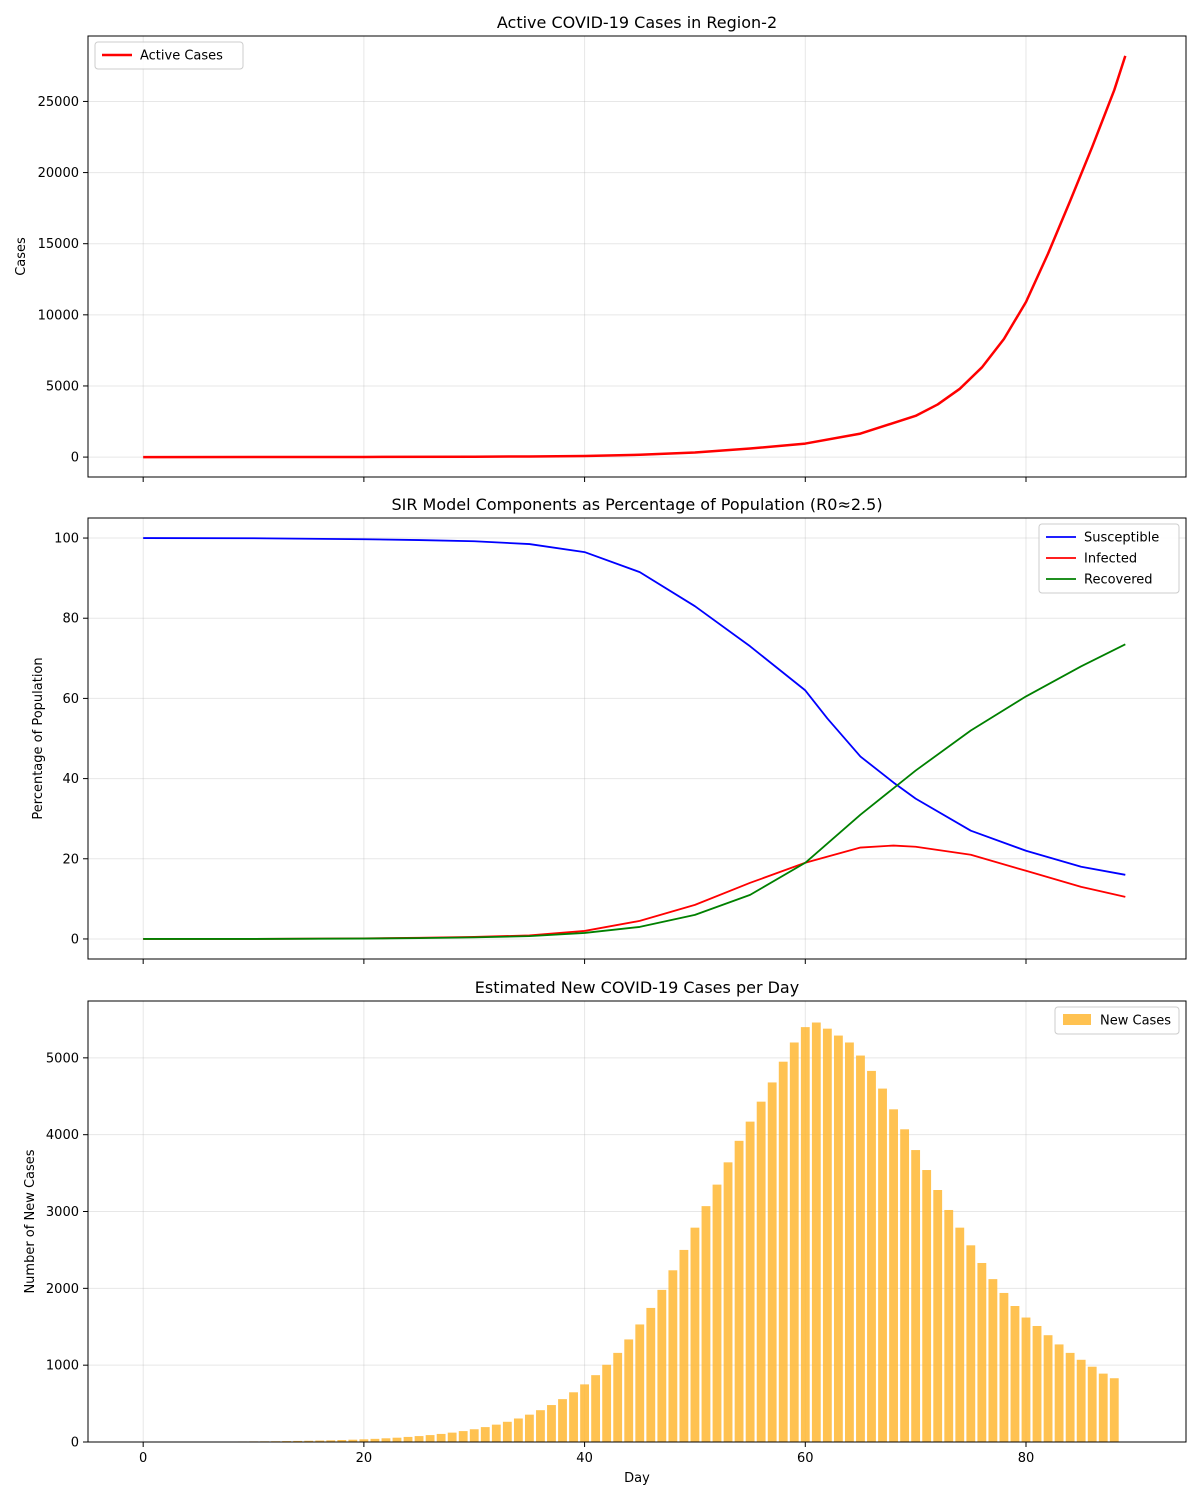 The height and width of the screenshot is (1500, 1200). Describe the element at coordinates (62, 1366) in the screenshot. I see `y-tick-label: 1000` at that location.